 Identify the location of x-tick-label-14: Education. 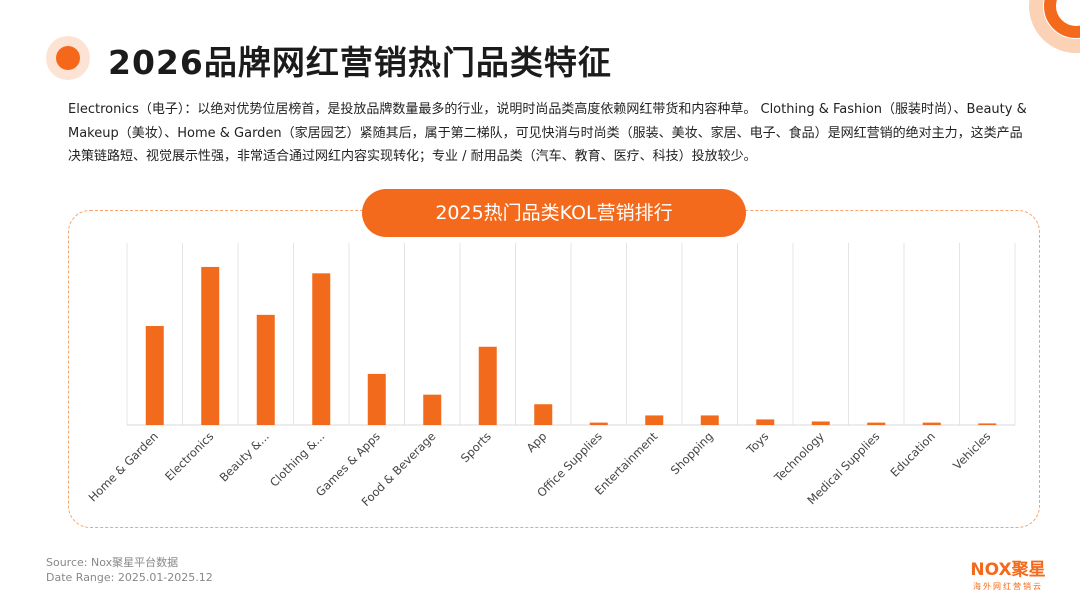
(912, 454).